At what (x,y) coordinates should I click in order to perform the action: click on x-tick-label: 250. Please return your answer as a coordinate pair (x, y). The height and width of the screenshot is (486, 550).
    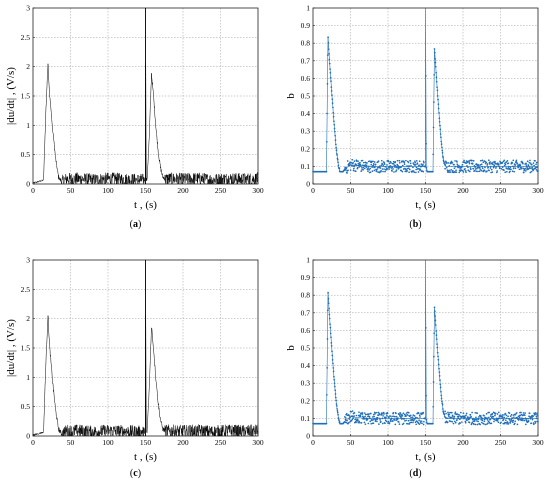
    Looking at the image, I should click on (221, 190).